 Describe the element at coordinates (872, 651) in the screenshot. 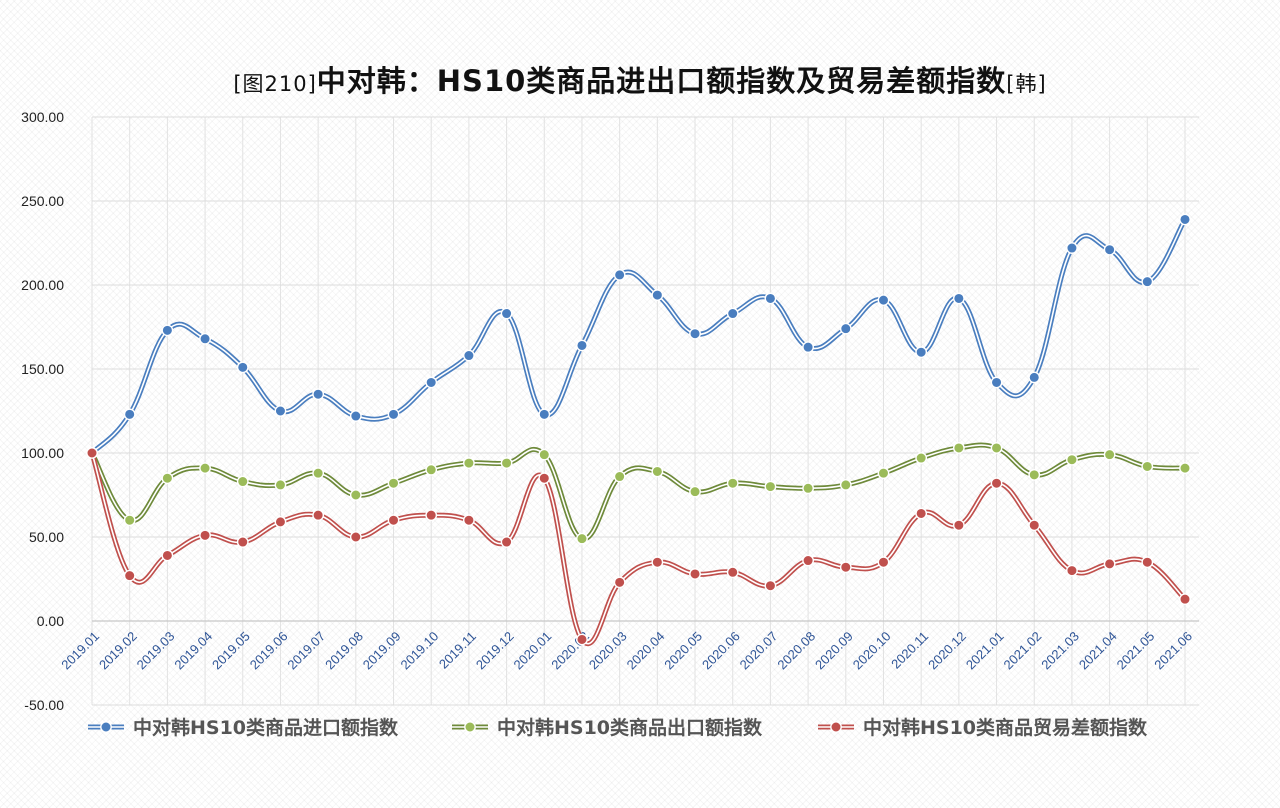

I see `x-tick-label: 2020.10` at that location.